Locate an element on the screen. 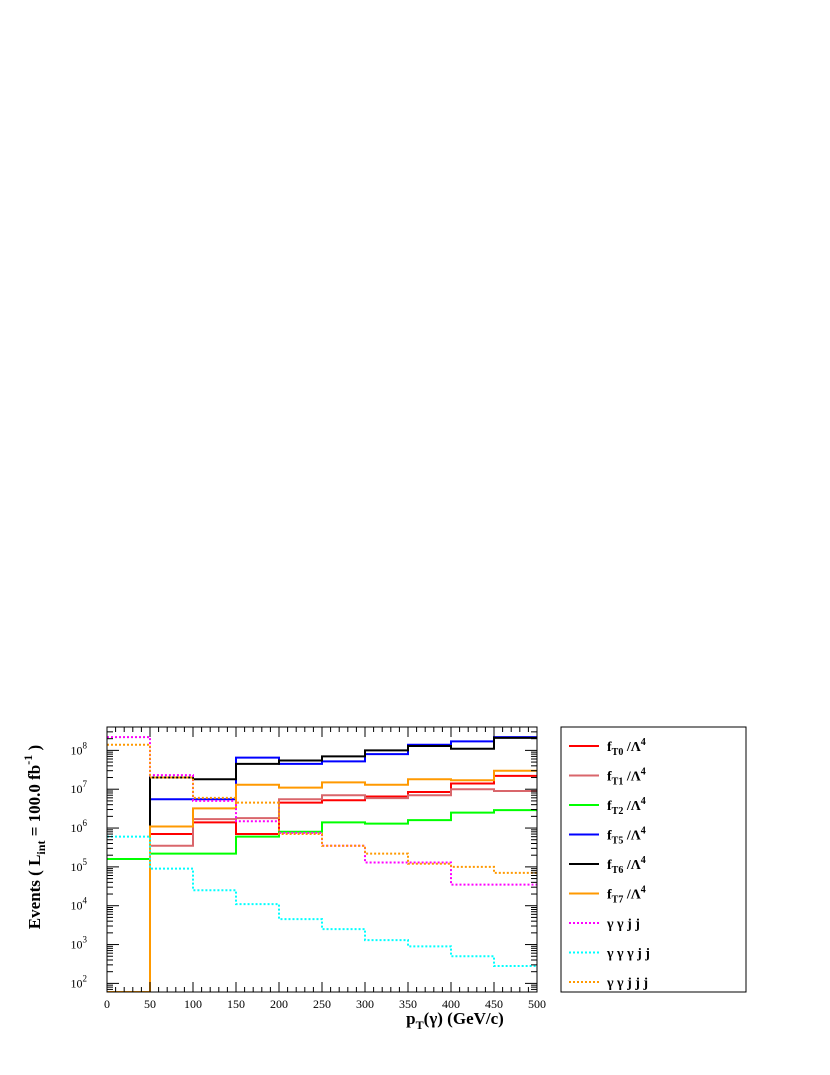 The image size is (830, 1075). x-tick-label-9: 450 is located at coordinates (494, 1004).